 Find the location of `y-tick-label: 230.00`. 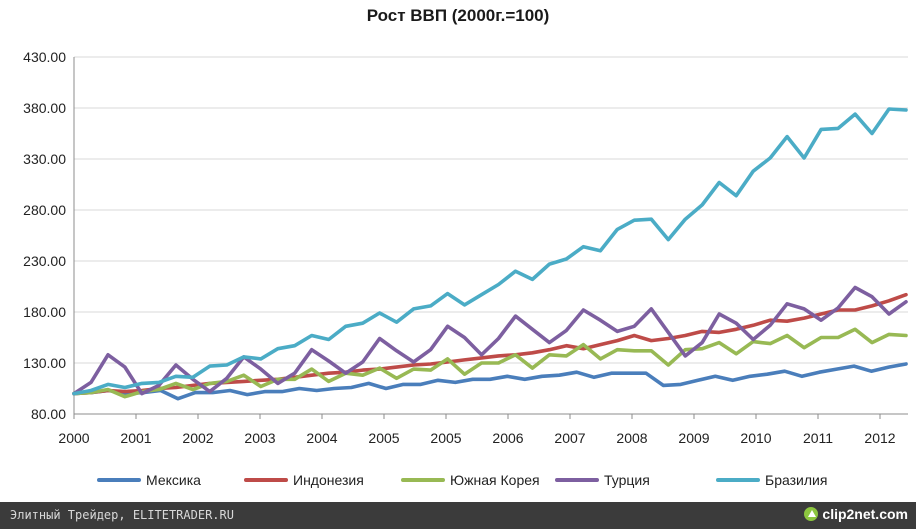

y-tick-label: 230.00 is located at coordinates (44, 261).